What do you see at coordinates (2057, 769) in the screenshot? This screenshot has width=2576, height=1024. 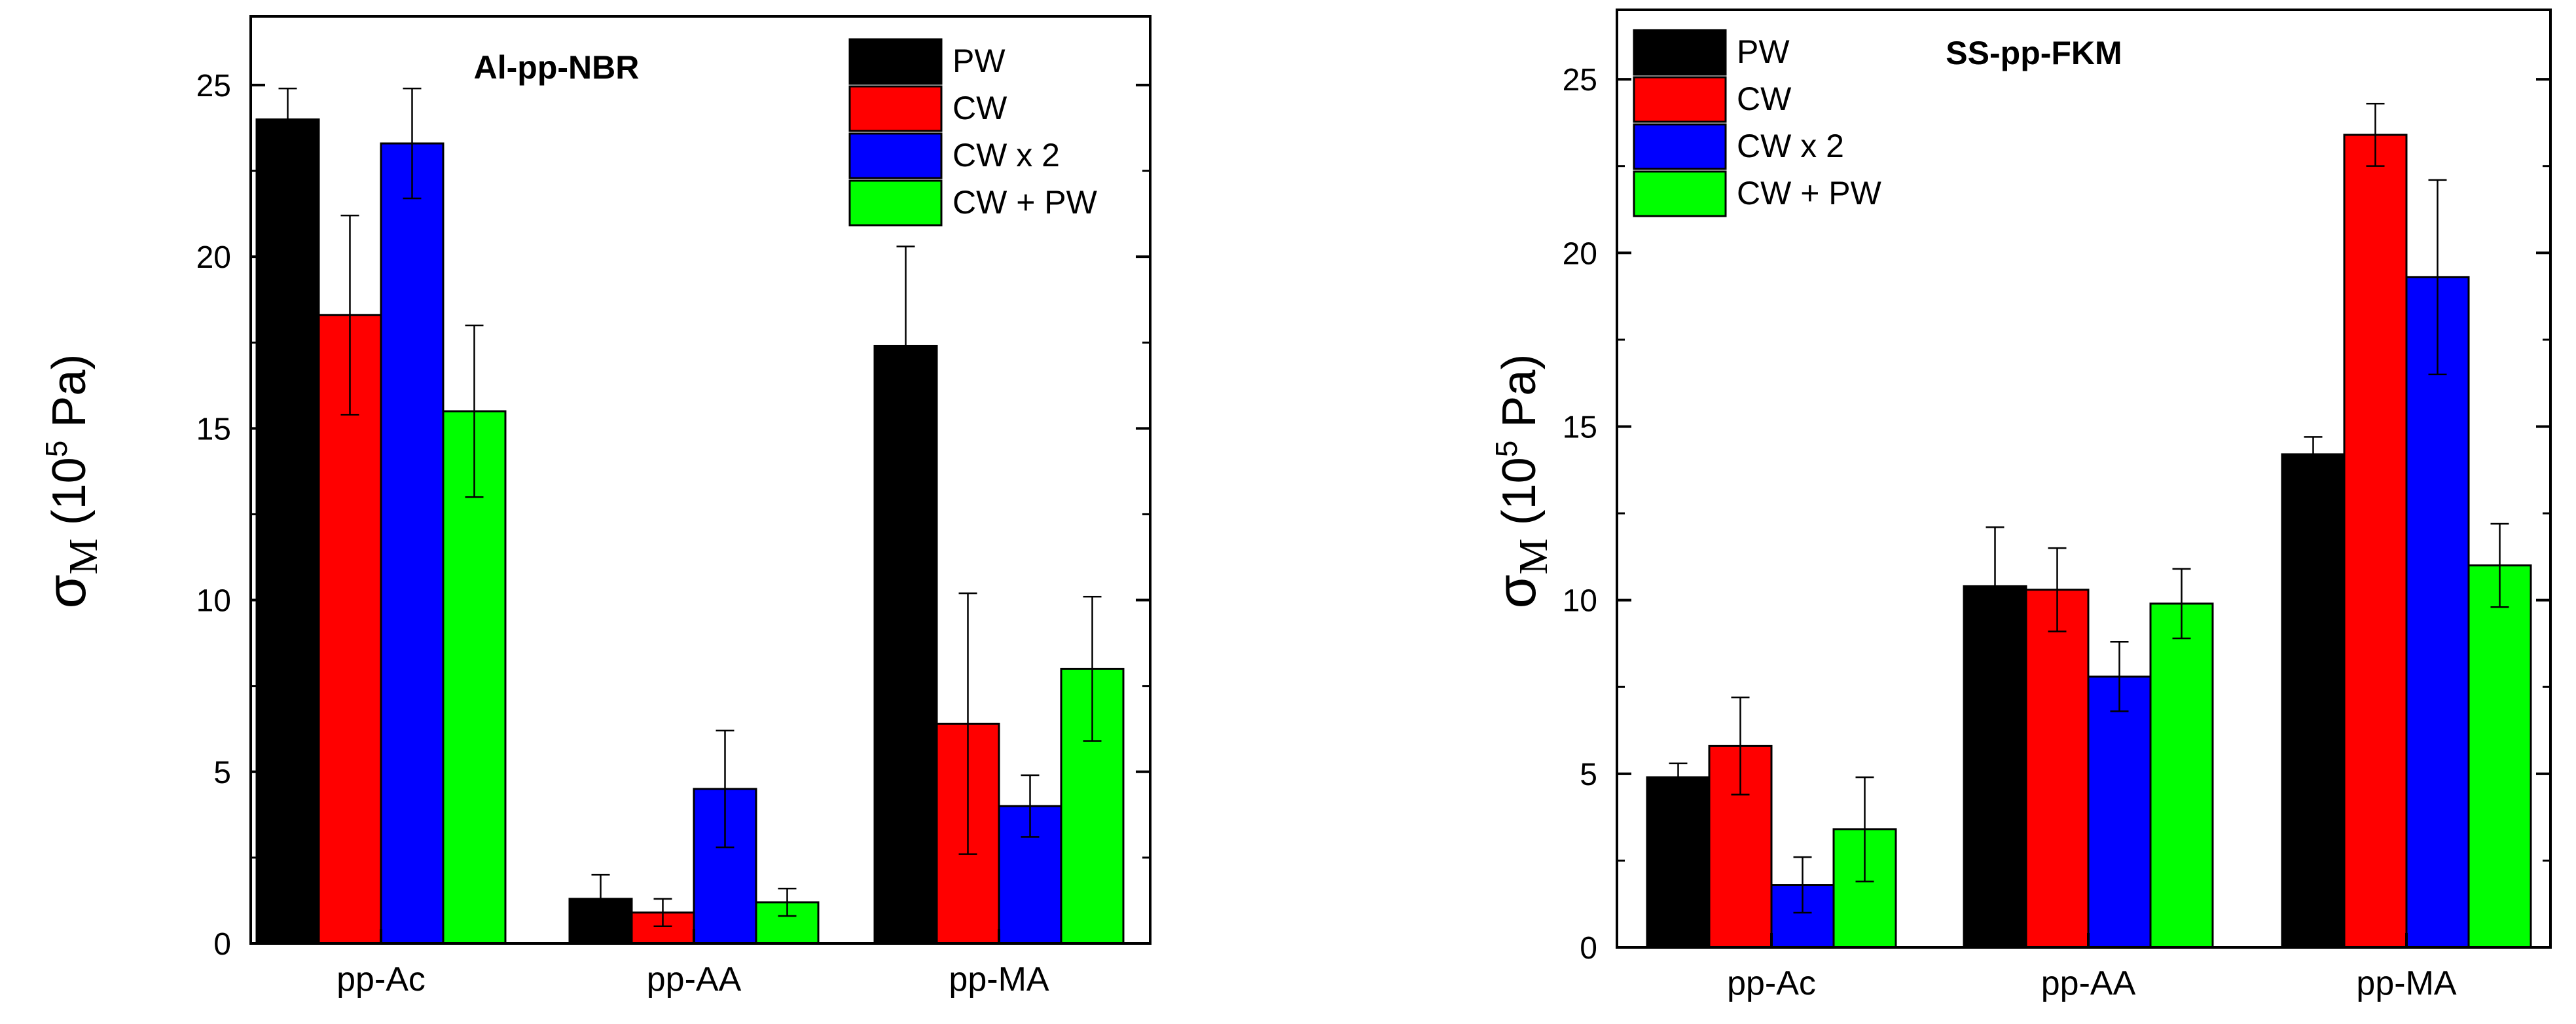 I see `bar-pp-aa-cw` at bounding box center [2057, 769].